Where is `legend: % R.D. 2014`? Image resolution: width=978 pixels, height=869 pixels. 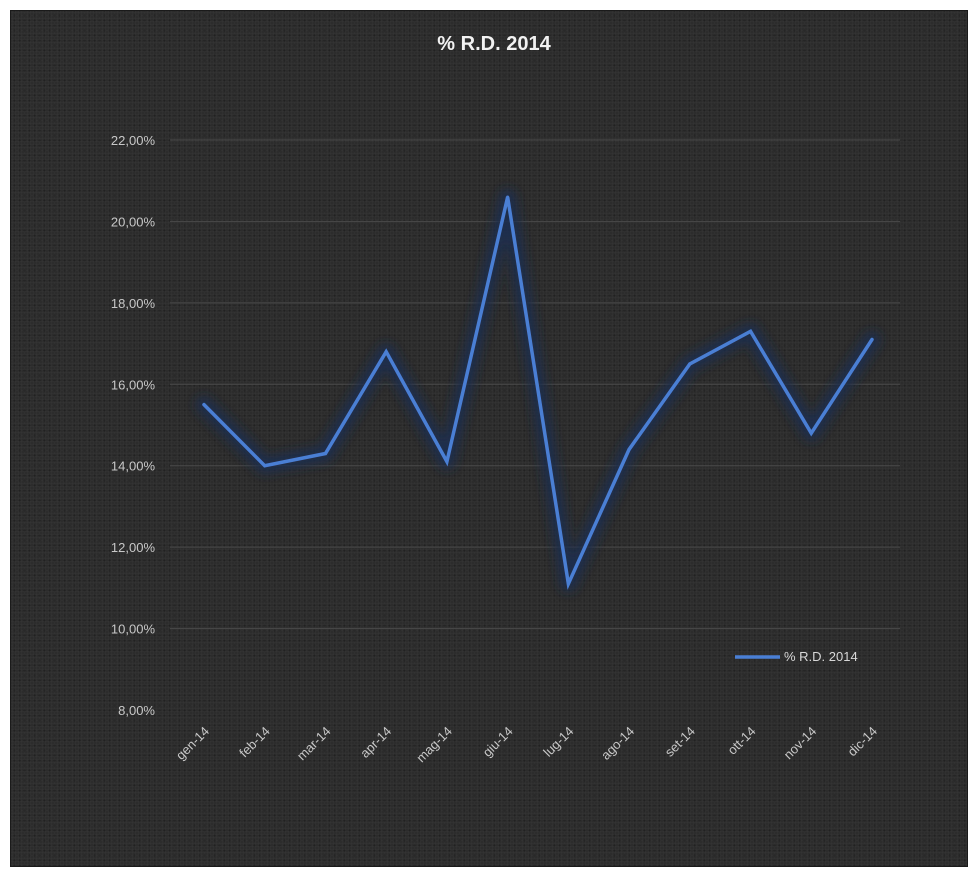 legend: % R.D. 2014 is located at coordinates (796, 656).